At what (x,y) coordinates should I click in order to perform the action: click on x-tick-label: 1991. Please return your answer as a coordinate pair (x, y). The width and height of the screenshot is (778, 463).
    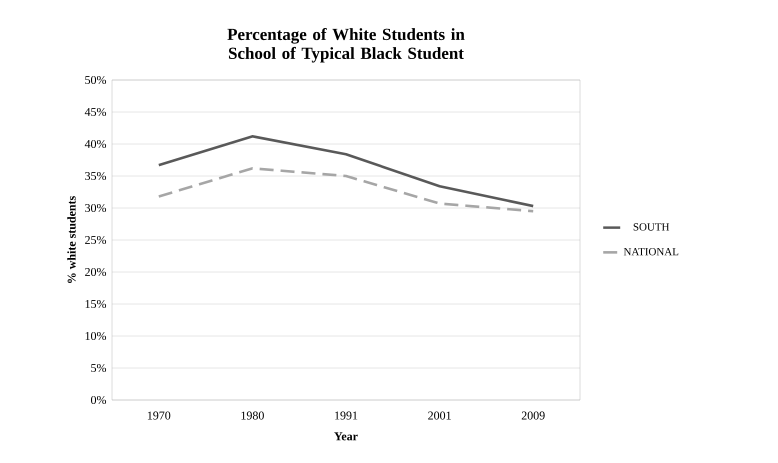
    Looking at the image, I should click on (346, 416).